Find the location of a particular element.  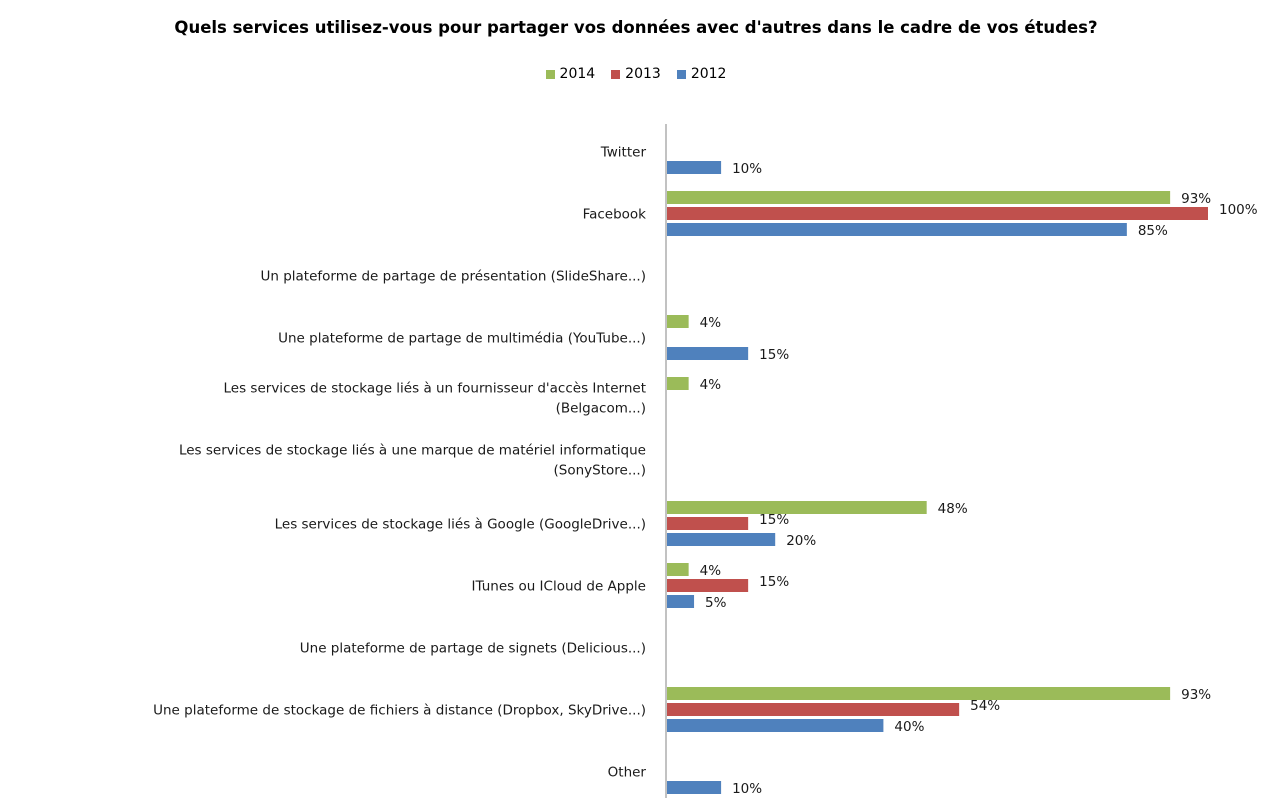

data-label: 54% is located at coordinates (985, 706).